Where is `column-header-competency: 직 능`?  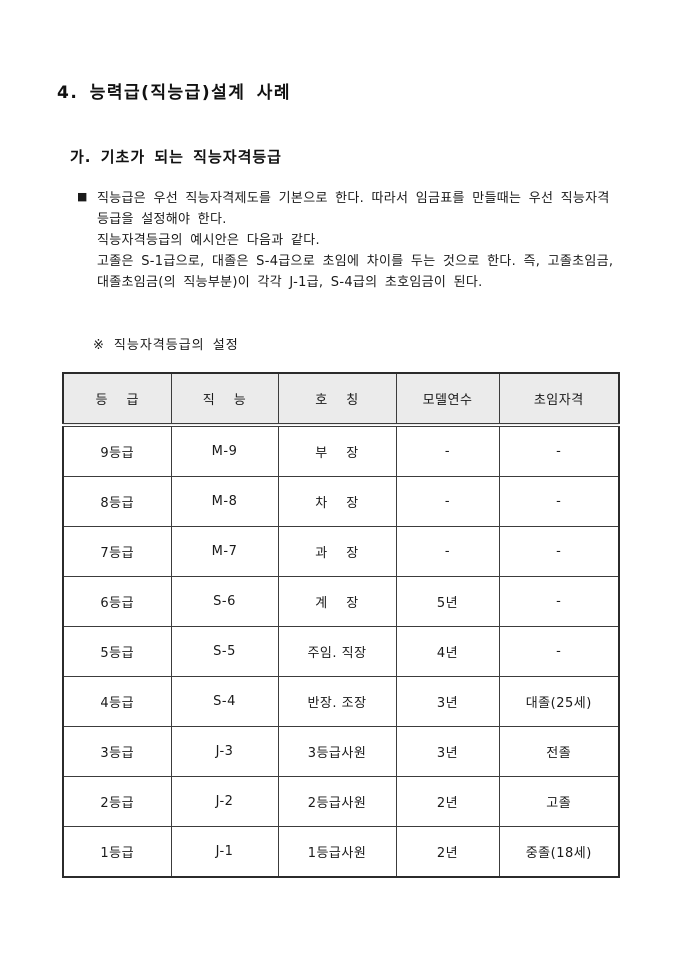 column-header-competency: 직 능 is located at coordinates (224, 399).